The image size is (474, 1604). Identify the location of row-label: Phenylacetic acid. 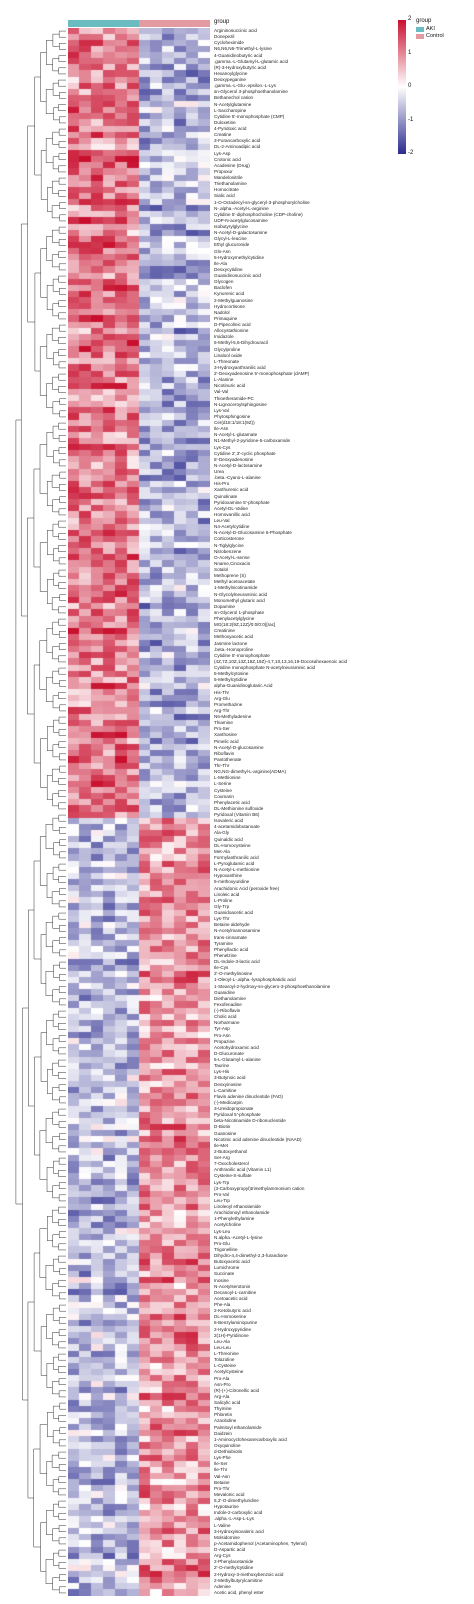
(232, 802).